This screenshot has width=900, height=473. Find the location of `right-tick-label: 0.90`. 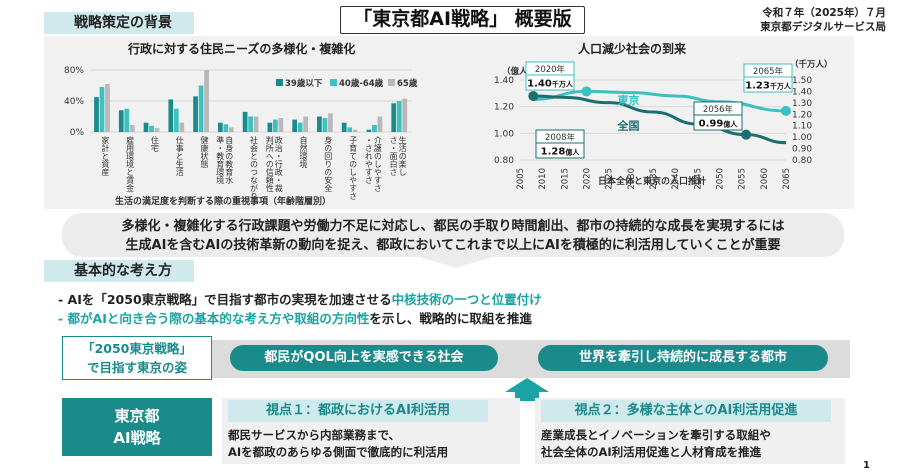

right-tick-label: 0.90 is located at coordinates (802, 150).